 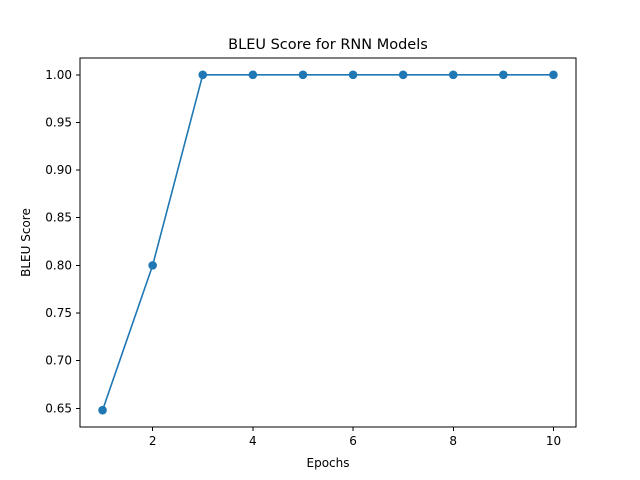 I want to click on x-tick-label: 4, so click(x=253, y=441).